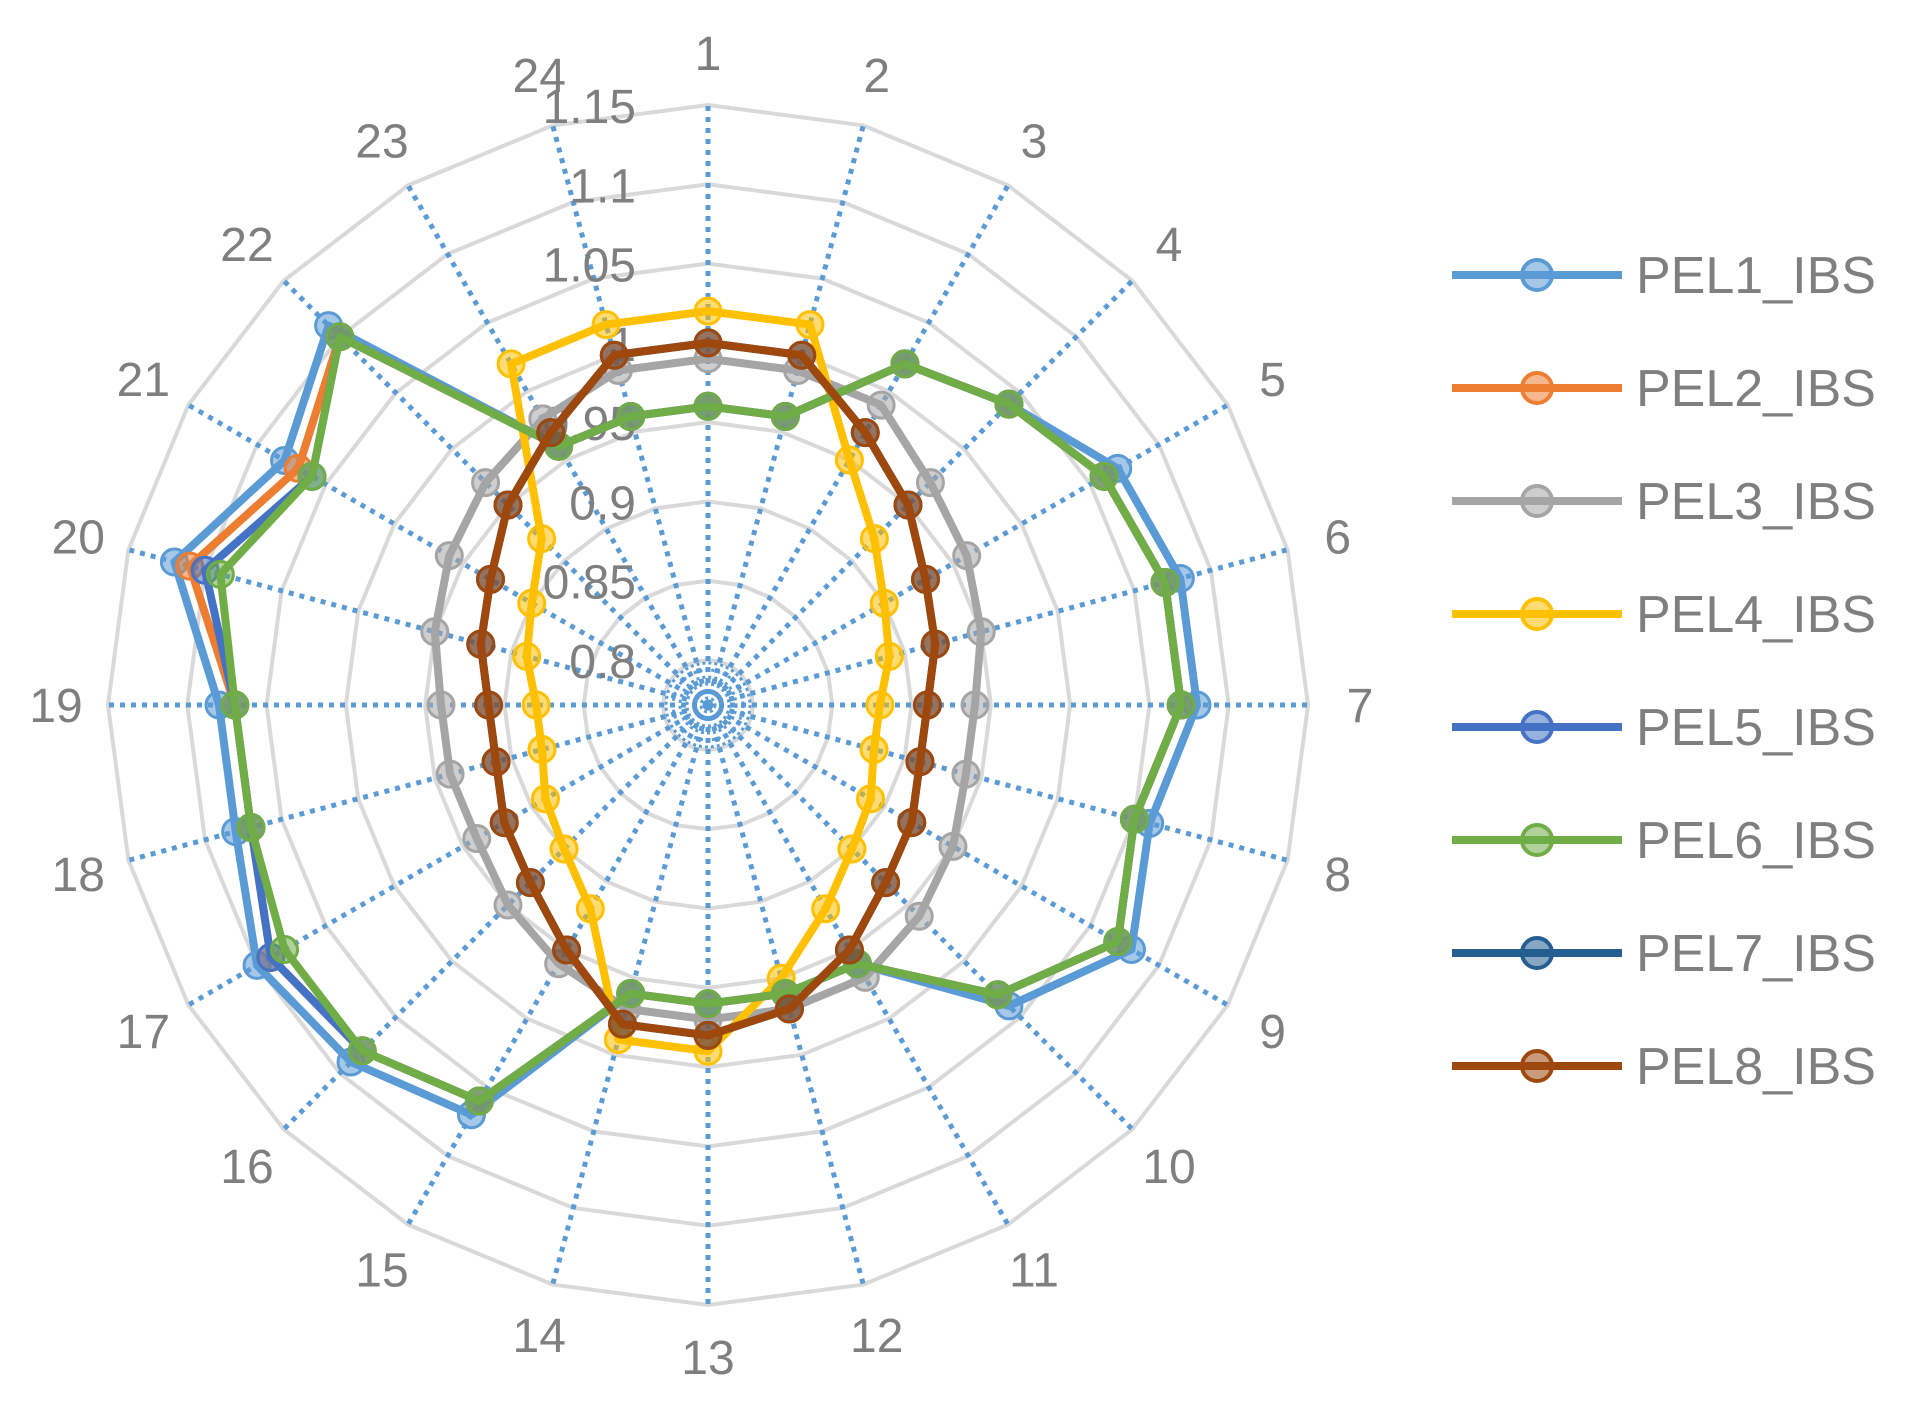  What do you see at coordinates (1169, 245) in the screenshot?
I see `category-label: 4` at bounding box center [1169, 245].